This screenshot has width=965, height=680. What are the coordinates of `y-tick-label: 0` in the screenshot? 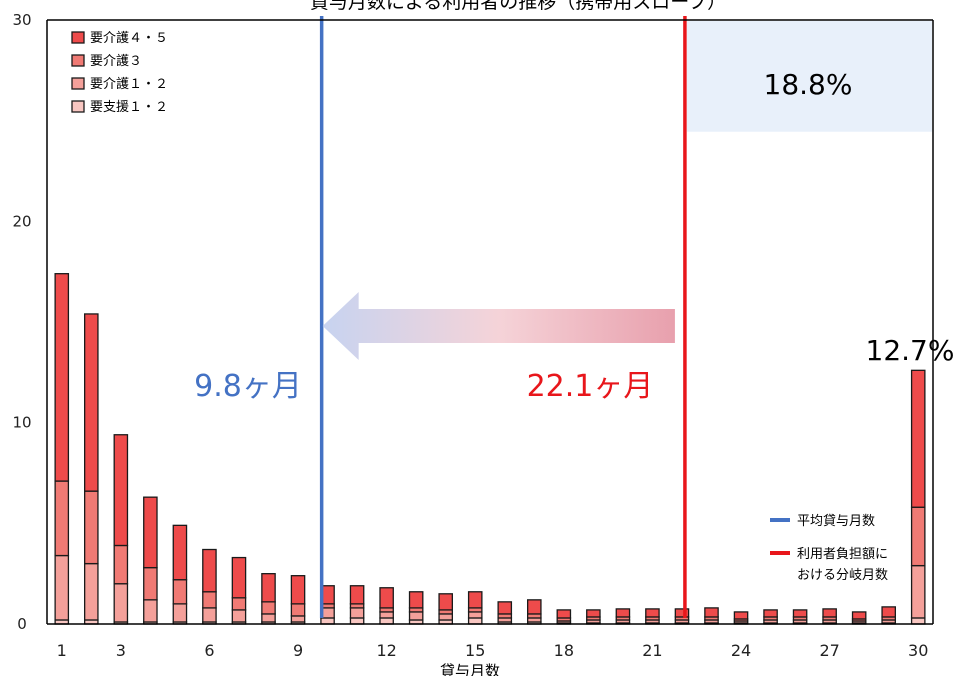 It's located at (22, 624).